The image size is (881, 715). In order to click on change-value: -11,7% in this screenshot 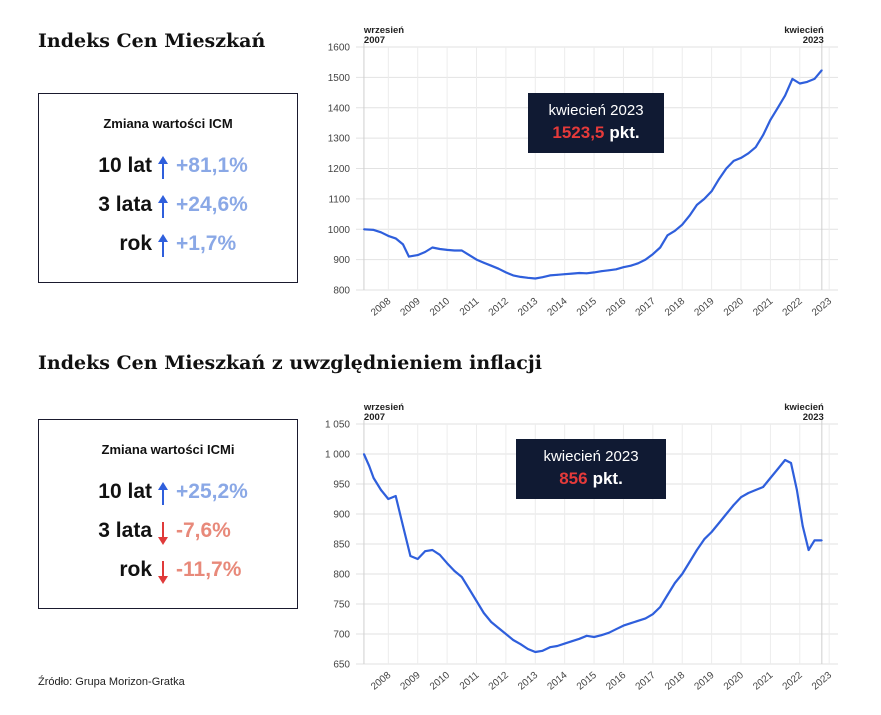, I will do `click(209, 569)`.